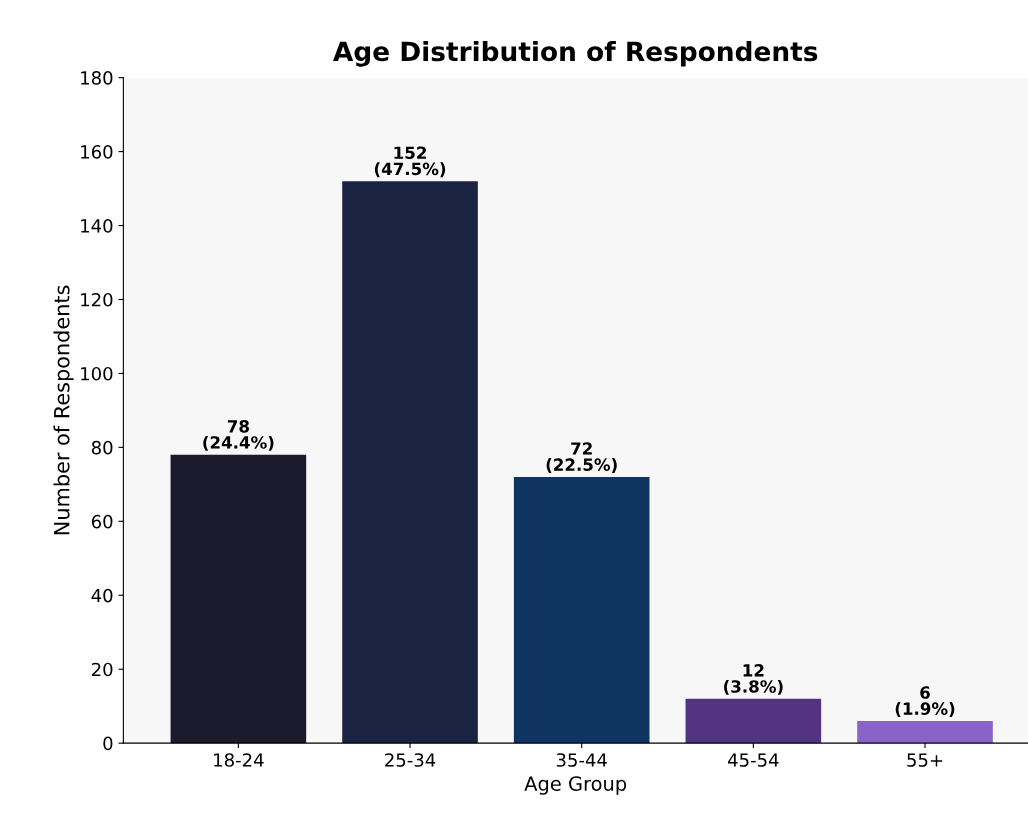  What do you see at coordinates (575, 53) in the screenshot?
I see `chart-title: Age Distribution of Respondents` at bounding box center [575, 53].